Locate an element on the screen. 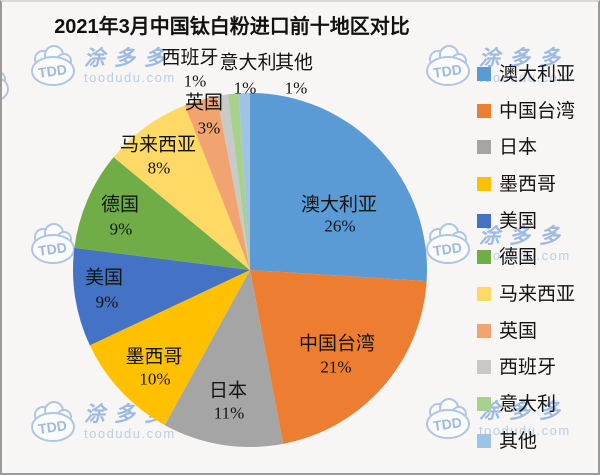  legend-item-spain: 西班牙 is located at coordinates (516, 367).